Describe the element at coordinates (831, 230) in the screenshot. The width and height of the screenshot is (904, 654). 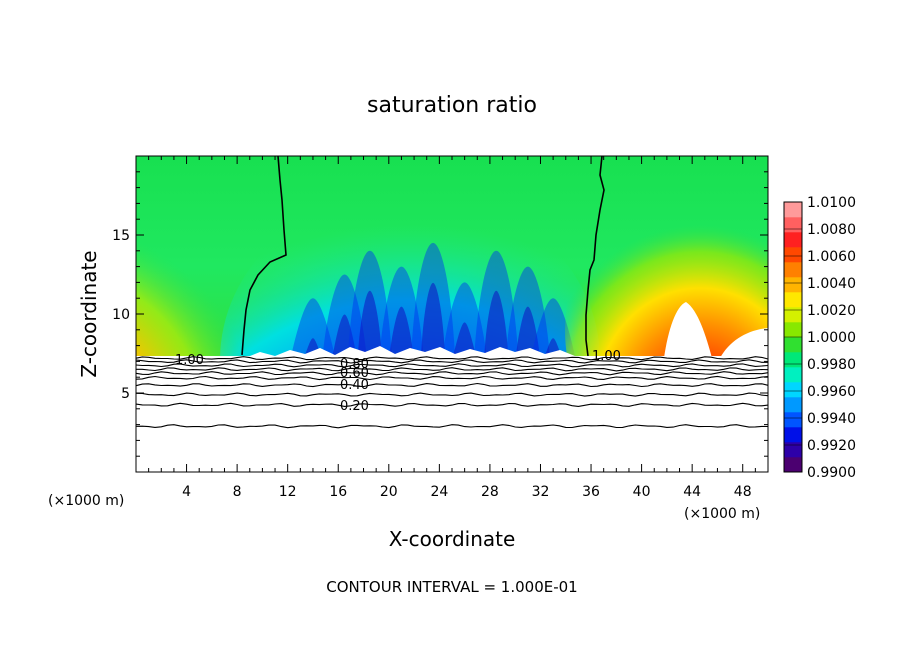
I see `colorbar-label: 1.0080` at that location.